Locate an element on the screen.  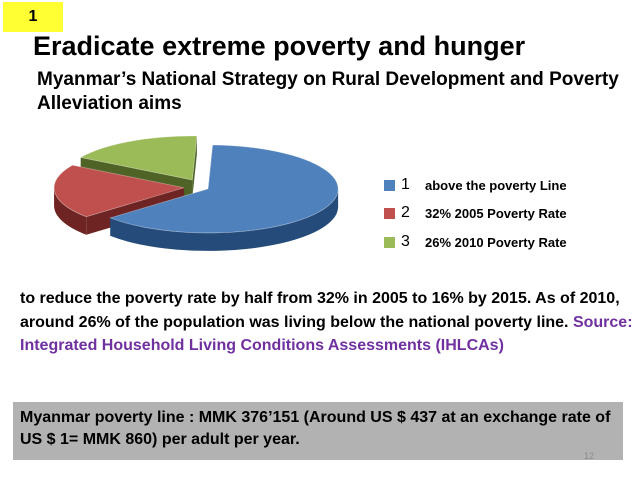
section-number-badge: 1 is located at coordinates (33, 17).